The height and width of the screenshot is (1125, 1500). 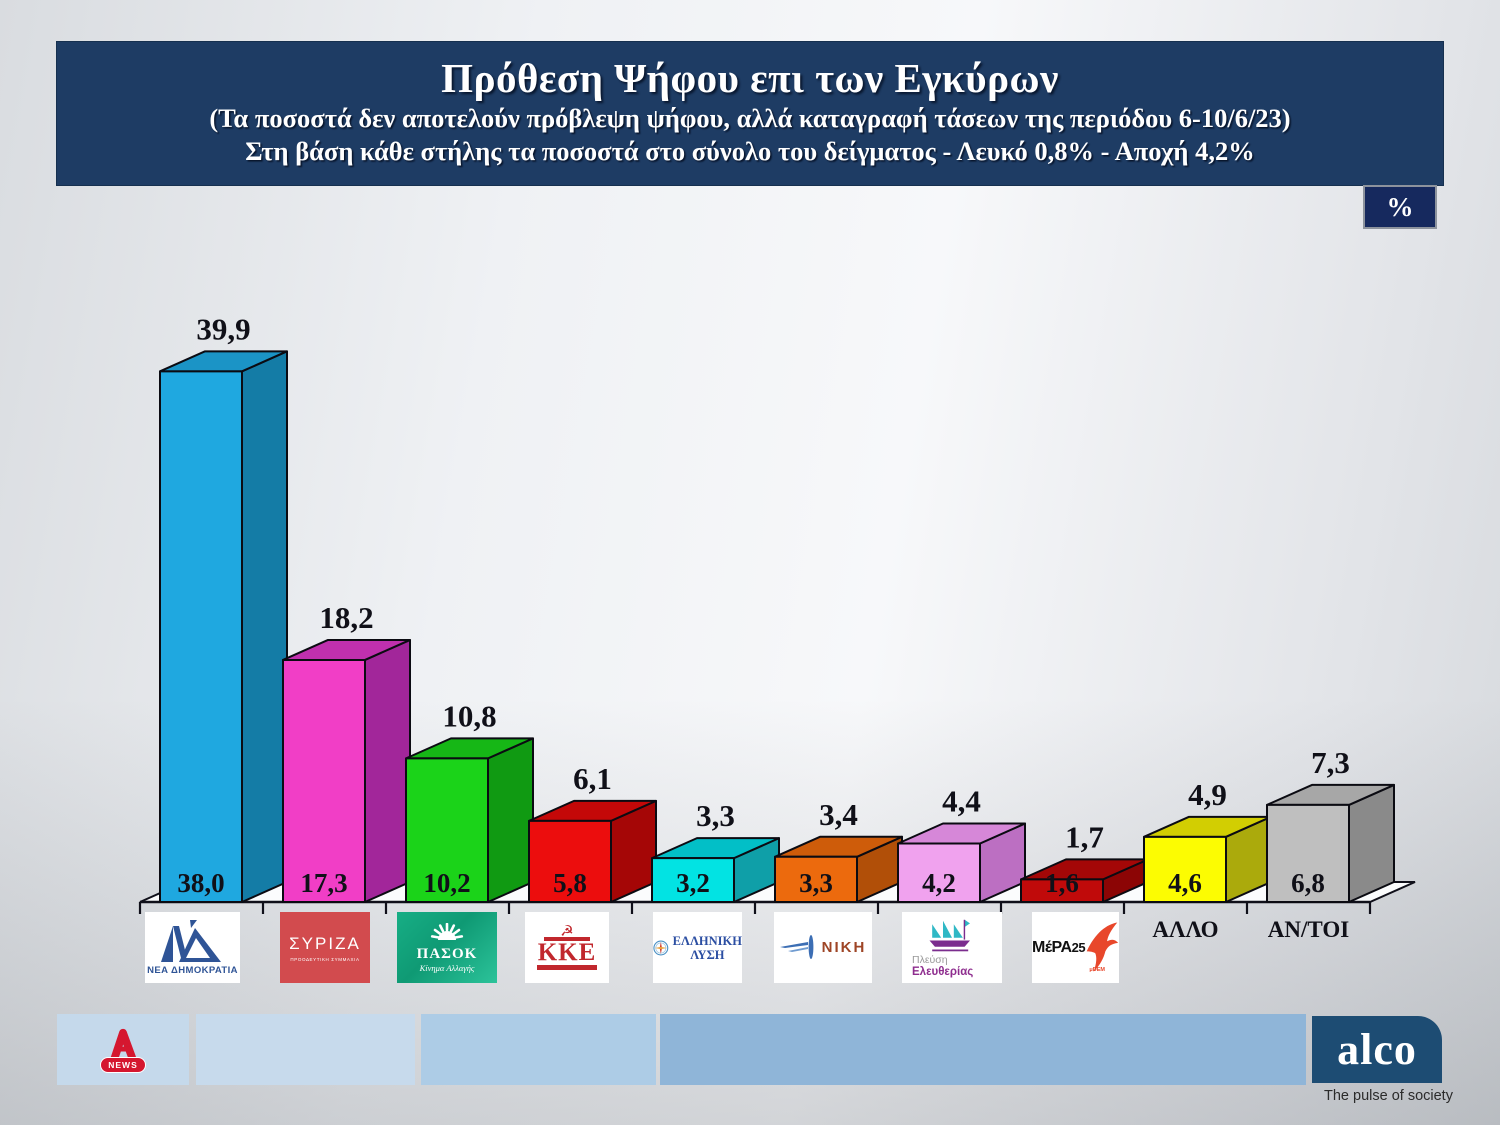 What do you see at coordinates (1185, 929) in the screenshot?
I see `category-label: ΑΛΛΟ` at bounding box center [1185, 929].